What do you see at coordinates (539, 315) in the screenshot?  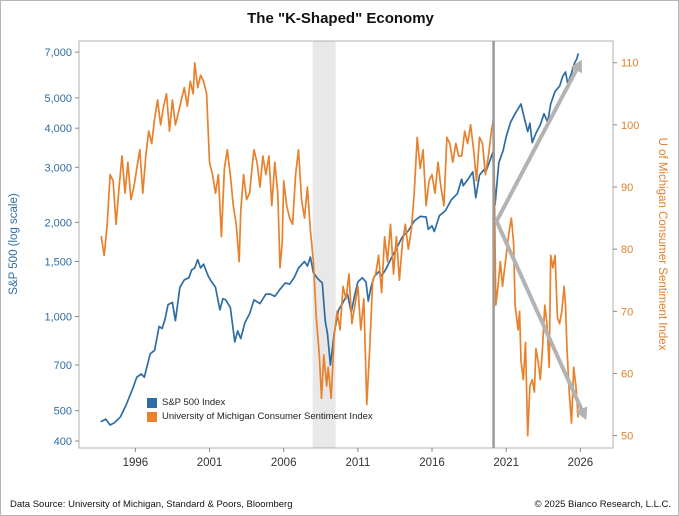 I see `k-down-arrow` at bounding box center [539, 315].